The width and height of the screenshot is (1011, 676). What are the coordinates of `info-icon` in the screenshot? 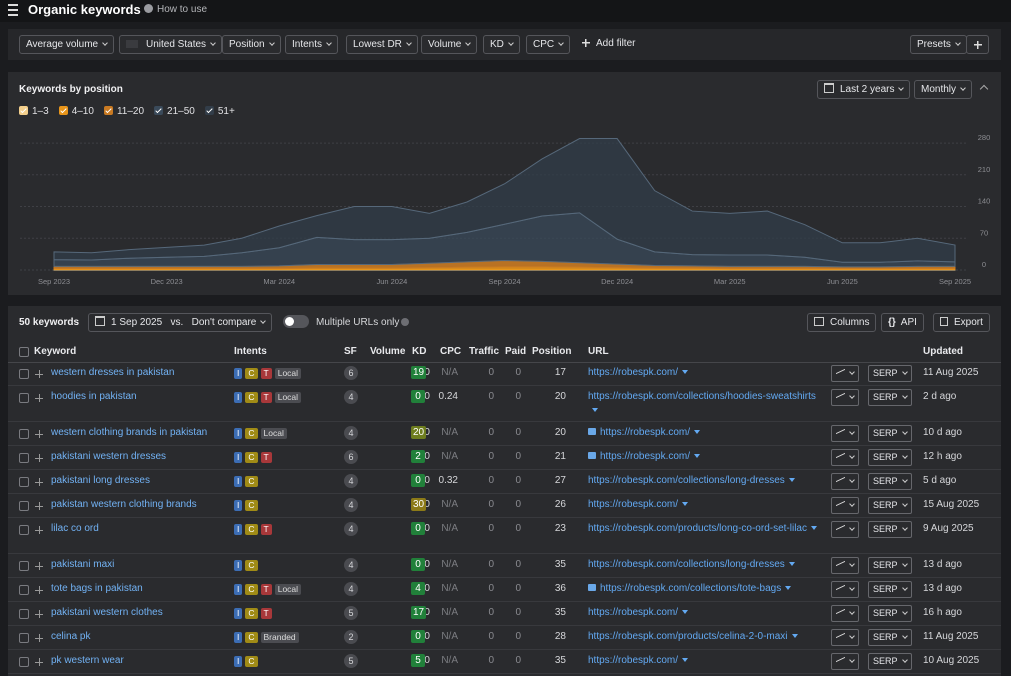 It's located at (405, 322).